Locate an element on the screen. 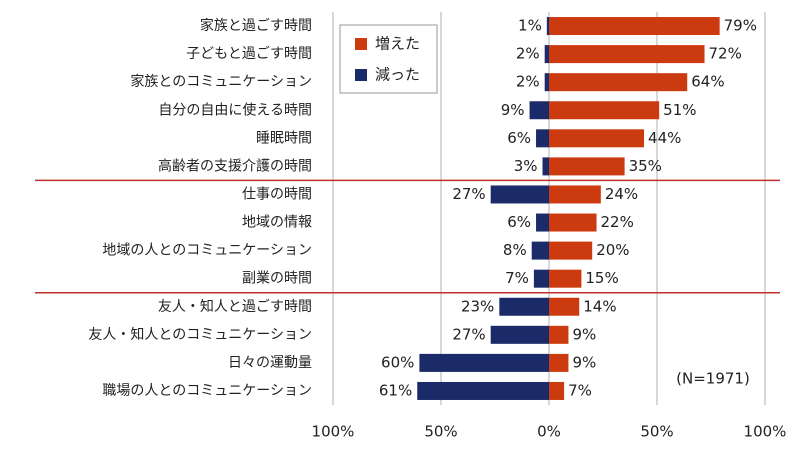  value-label: 79% is located at coordinates (740, 26).